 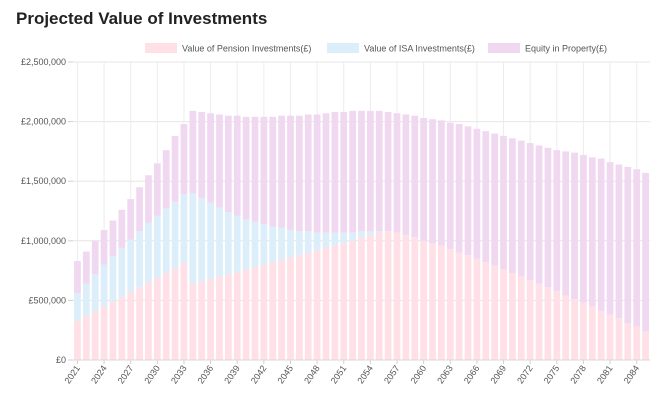 I want to click on legend-swatch, so click(x=161, y=48).